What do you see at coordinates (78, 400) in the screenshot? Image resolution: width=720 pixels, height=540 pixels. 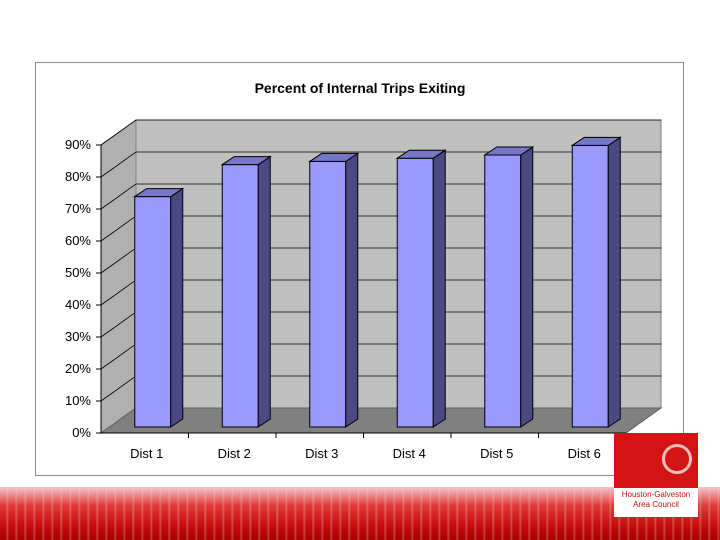 I see `y-tick-label: 10%` at bounding box center [78, 400].